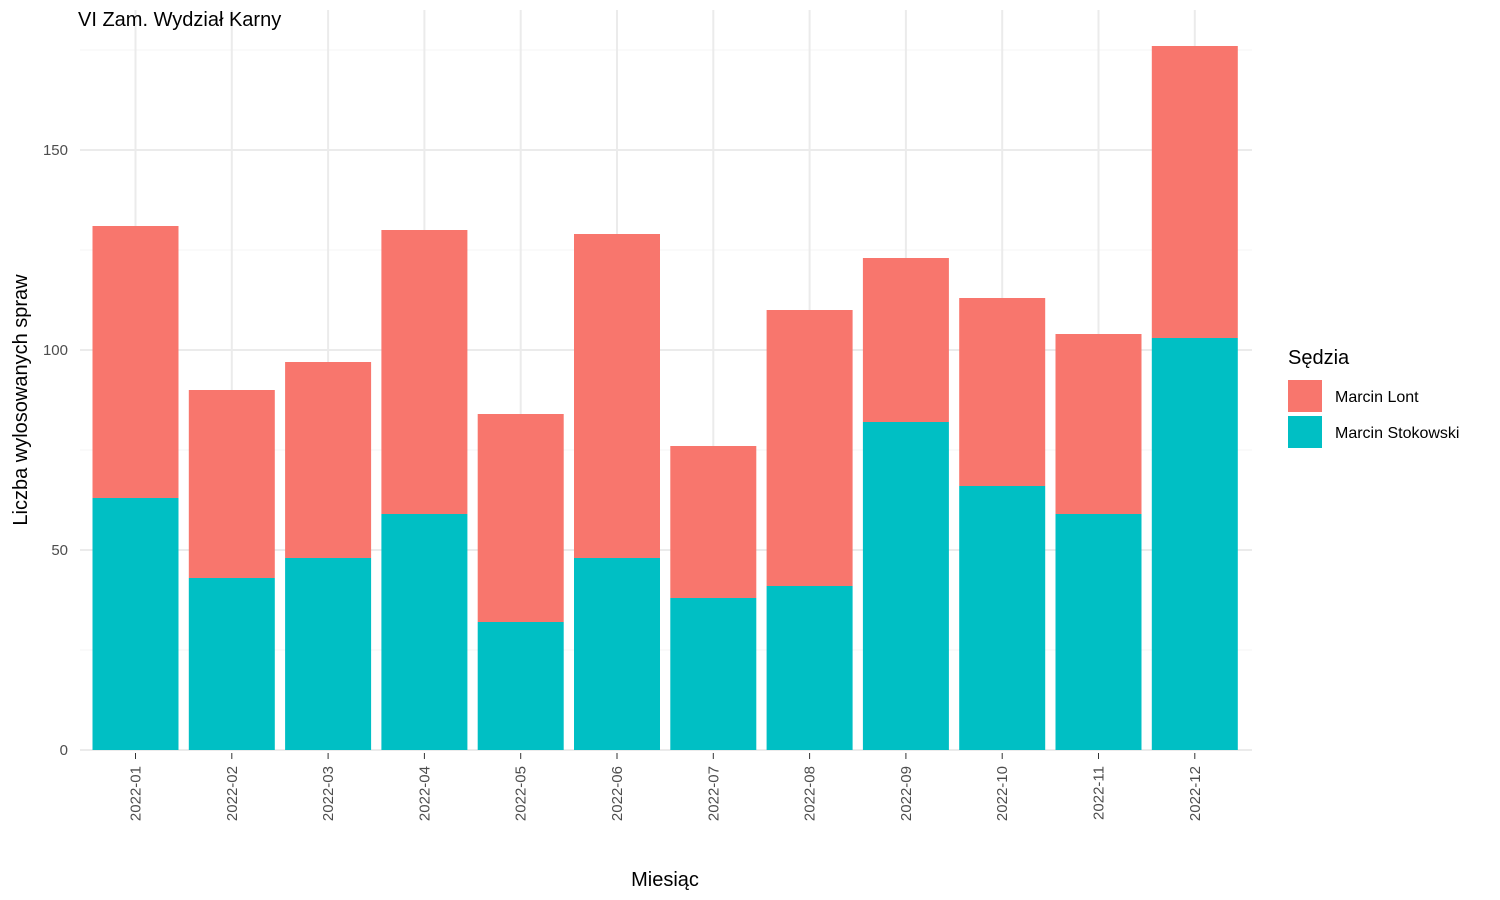 This screenshot has height=900, width=1500. I want to click on bar-2022-06-marcin-stokowski, so click(617, 654).